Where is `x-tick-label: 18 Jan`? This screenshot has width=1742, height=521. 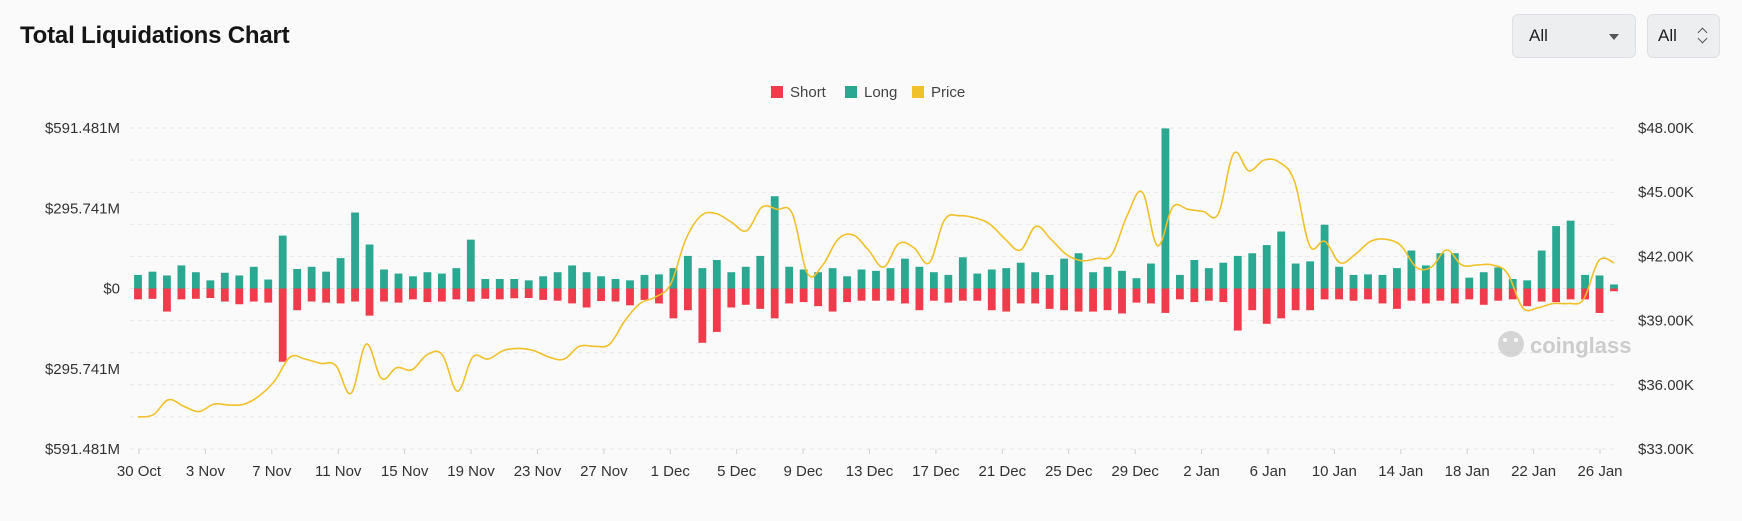
x-tick-label: 18 Jan is located at coordinates (1467, 471).